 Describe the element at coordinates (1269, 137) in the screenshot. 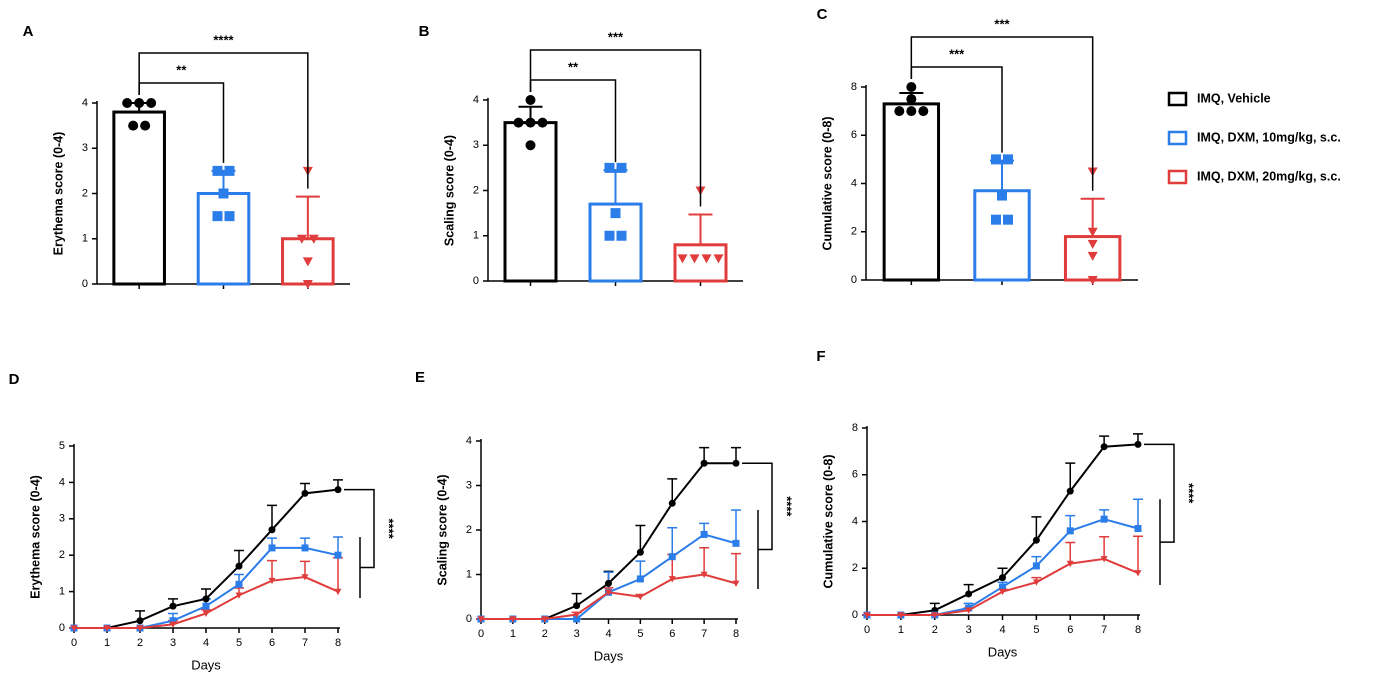

I see `legend-label: IMQ, DXM, 10mg/kg, s.c.` at that location.